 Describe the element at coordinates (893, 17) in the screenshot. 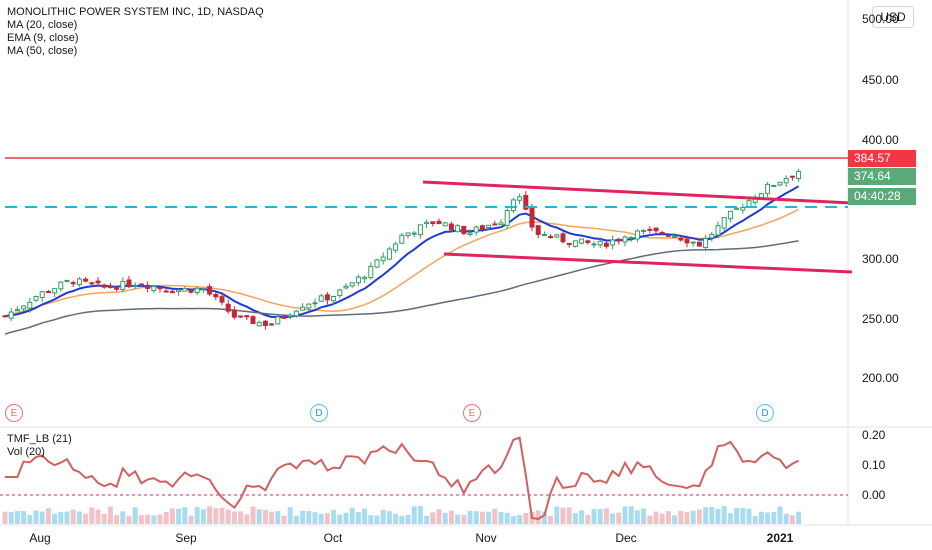

I see `currency-button: USD` at that location.